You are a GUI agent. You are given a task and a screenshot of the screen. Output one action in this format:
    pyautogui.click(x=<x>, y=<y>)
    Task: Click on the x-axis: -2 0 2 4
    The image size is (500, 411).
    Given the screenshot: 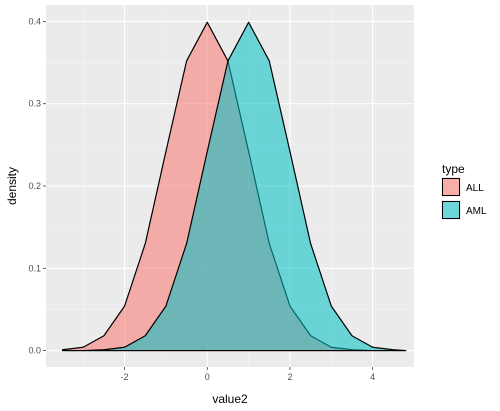 What is the action you would take?
    pyautogui.click(x=248, y=374)
    